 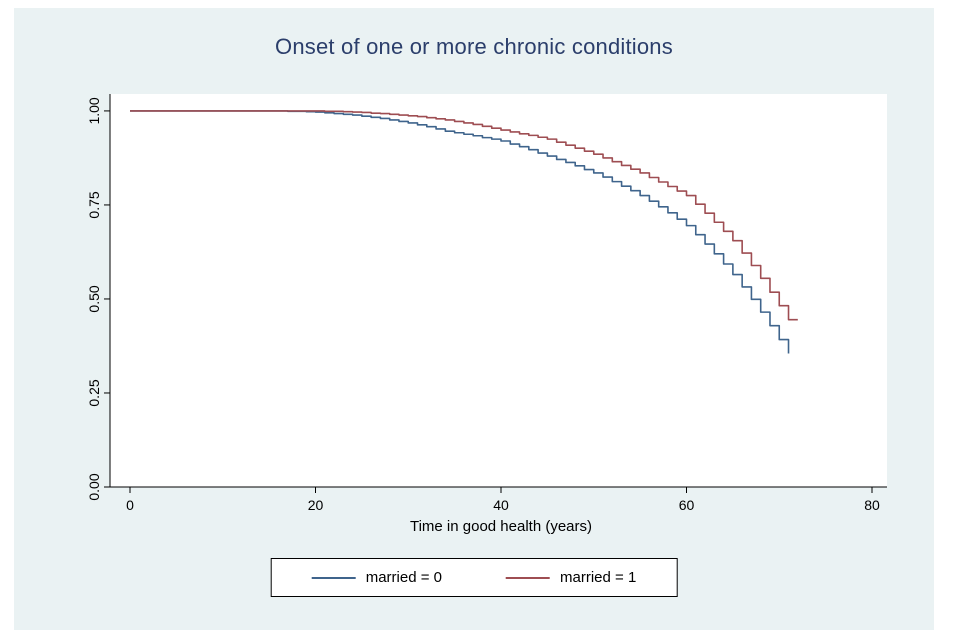 I want to click on legend-item-married-0: married = 0, so click(x=376, y=577).